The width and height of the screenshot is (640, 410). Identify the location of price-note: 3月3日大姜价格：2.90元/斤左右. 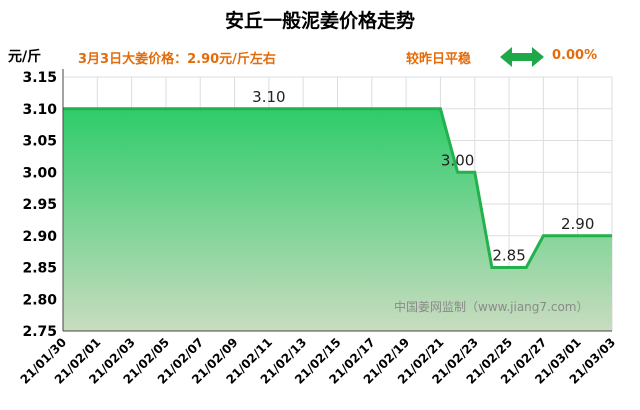
(177, 59).